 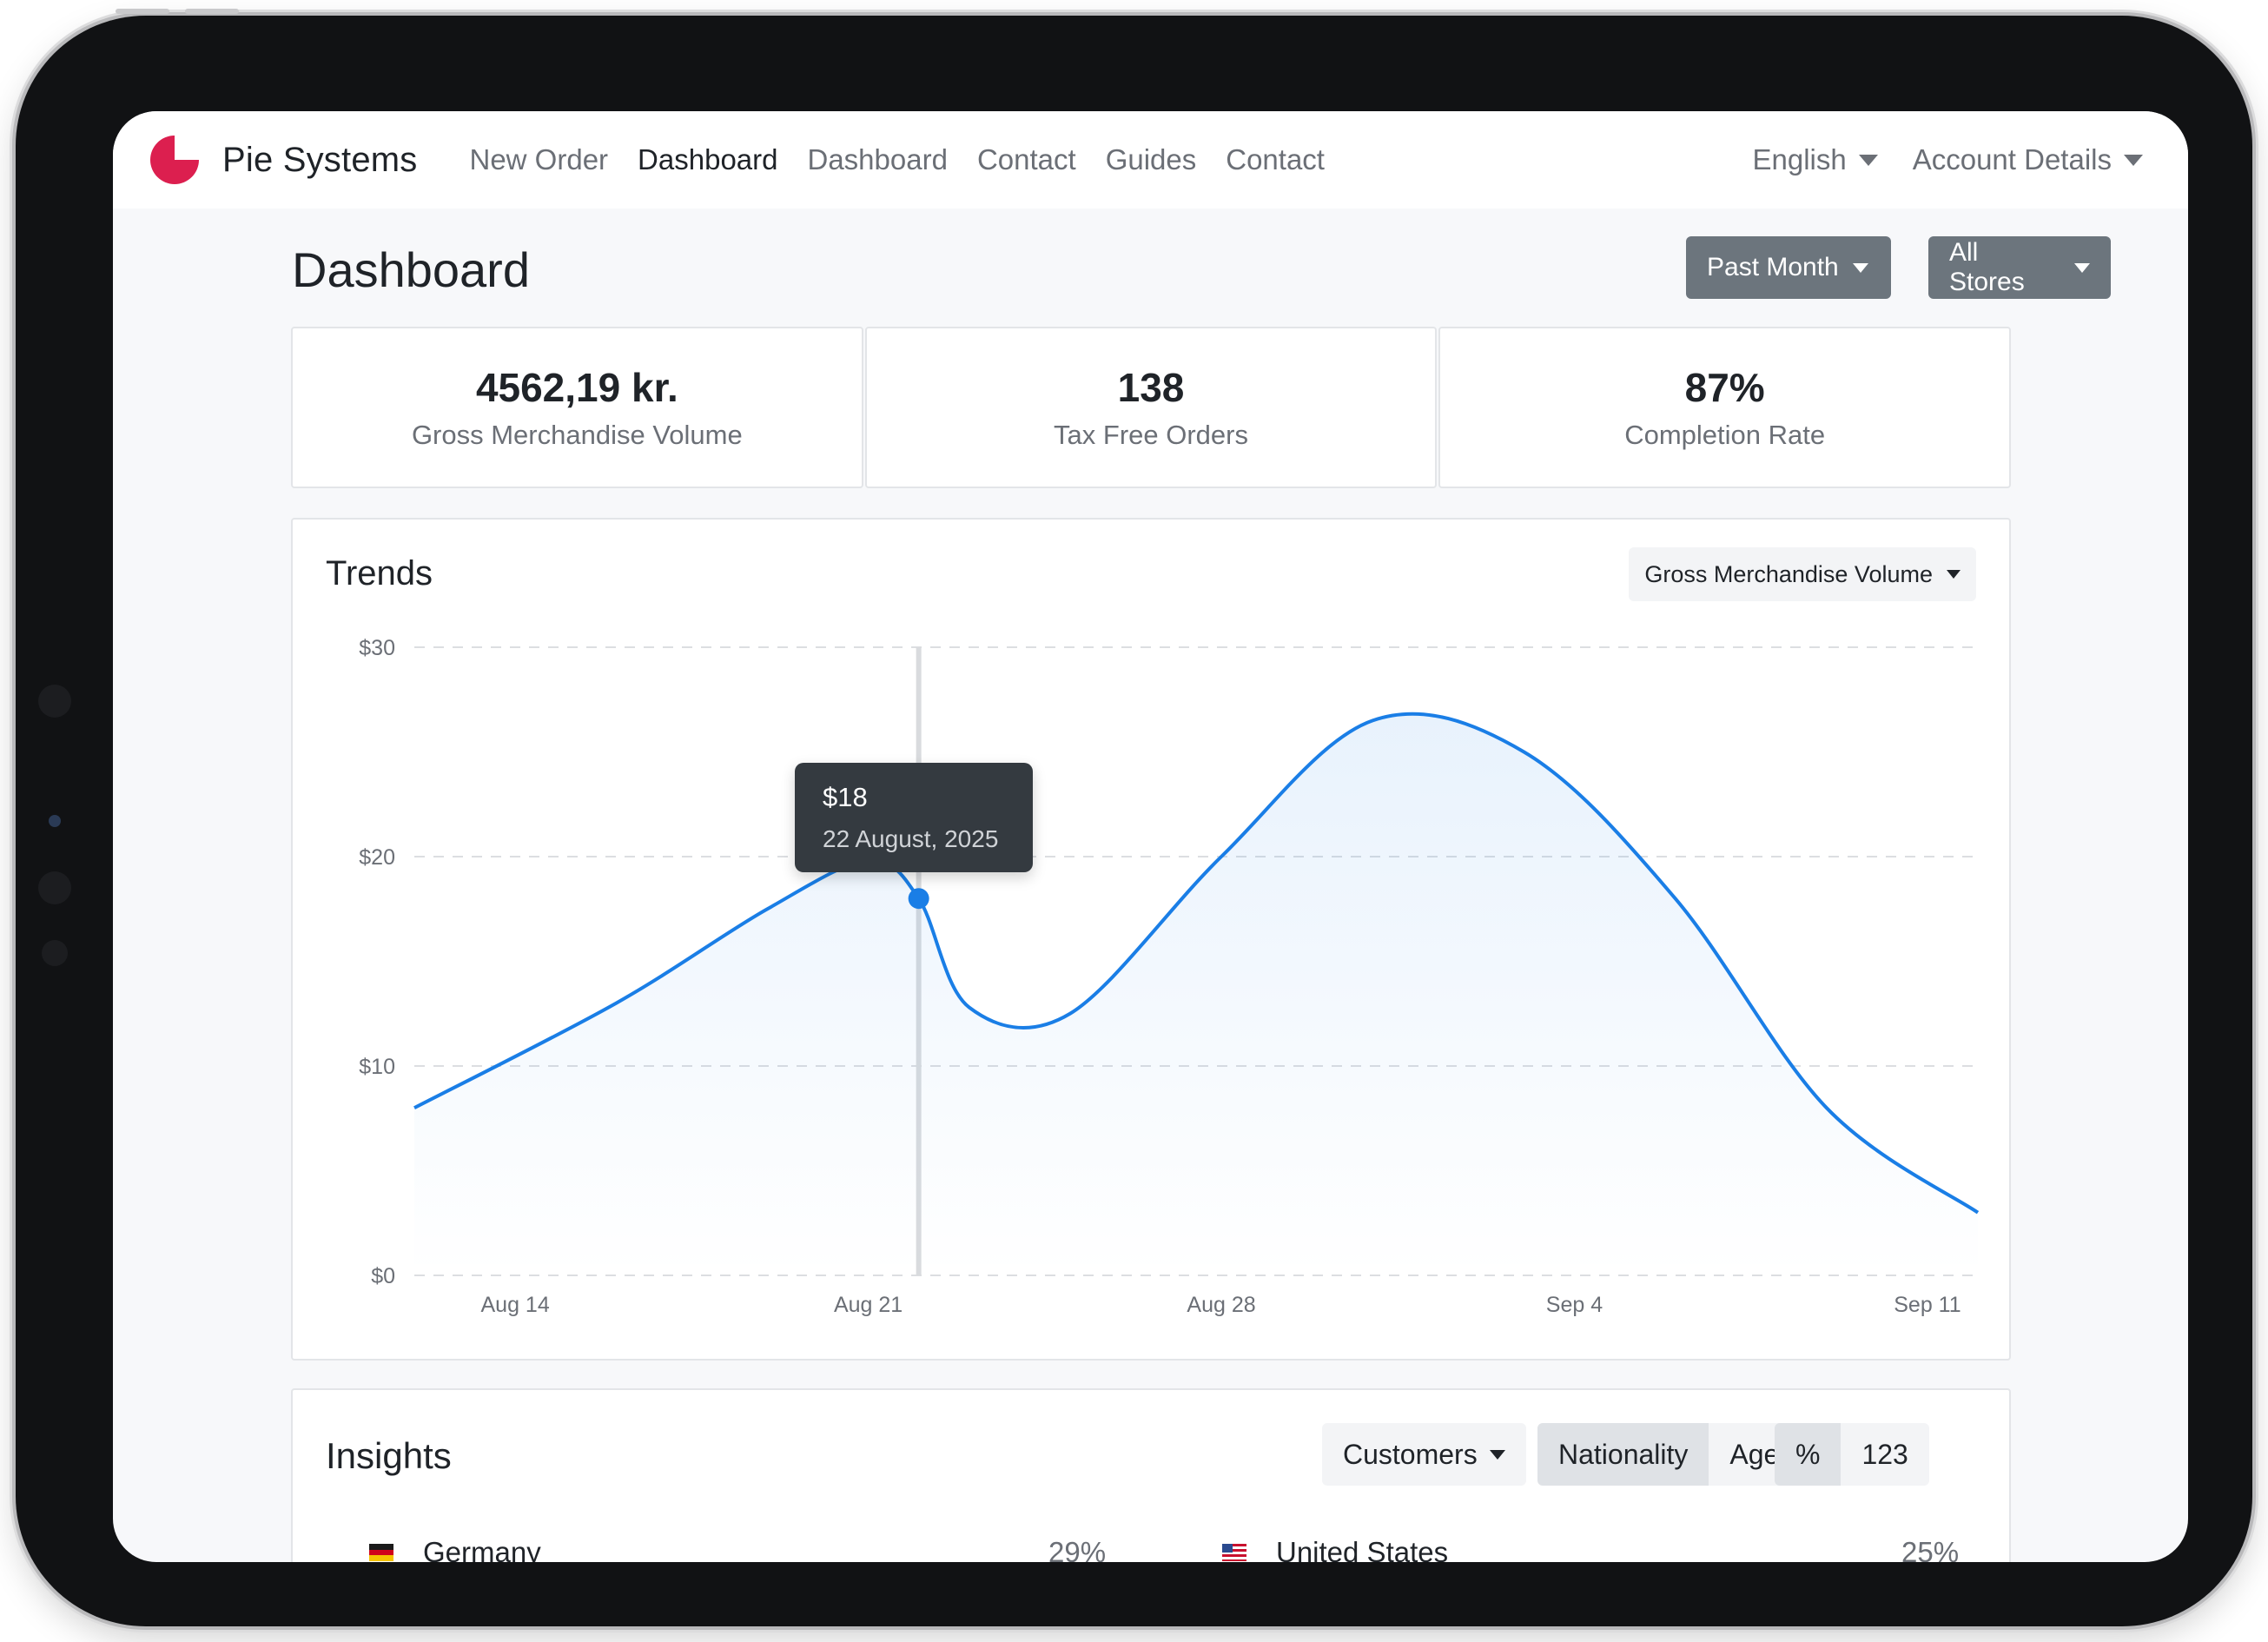 I want to click on stat-card-completion-rate: 87% Completion Rate, so click(x=1725, y=407).